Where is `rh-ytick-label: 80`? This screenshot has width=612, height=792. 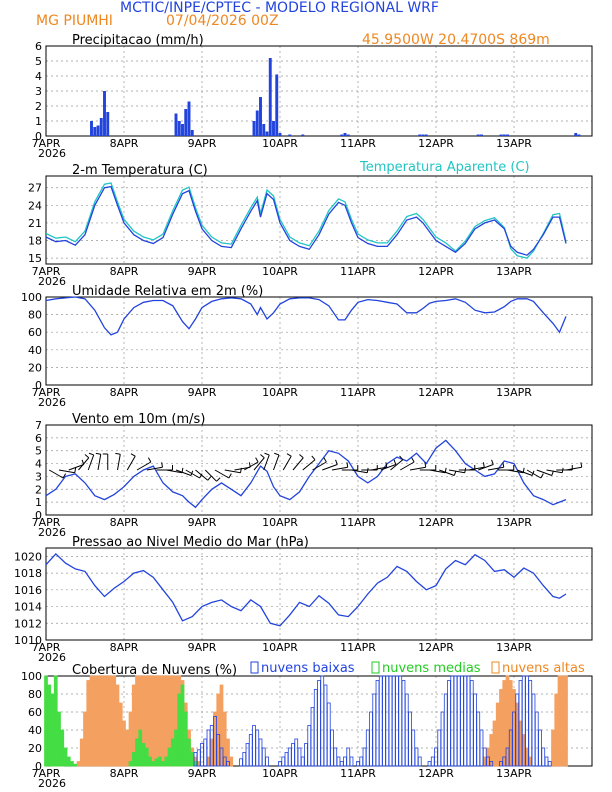 rh-ytick-label: 80 is located at coordinates (35, 315).